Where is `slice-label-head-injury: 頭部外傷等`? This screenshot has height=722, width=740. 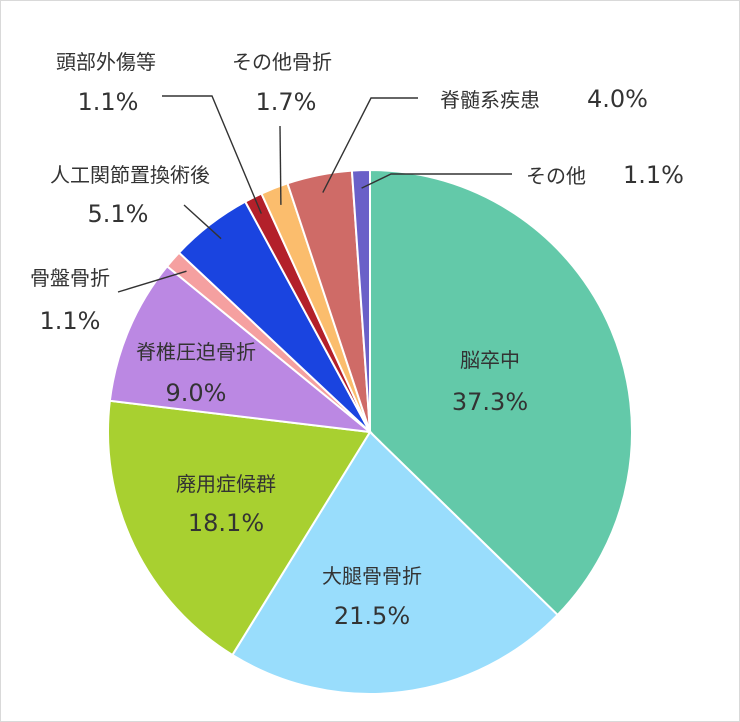 slice-label-head-injury: 頭部外傷等 is located at coordinates (106, 62).